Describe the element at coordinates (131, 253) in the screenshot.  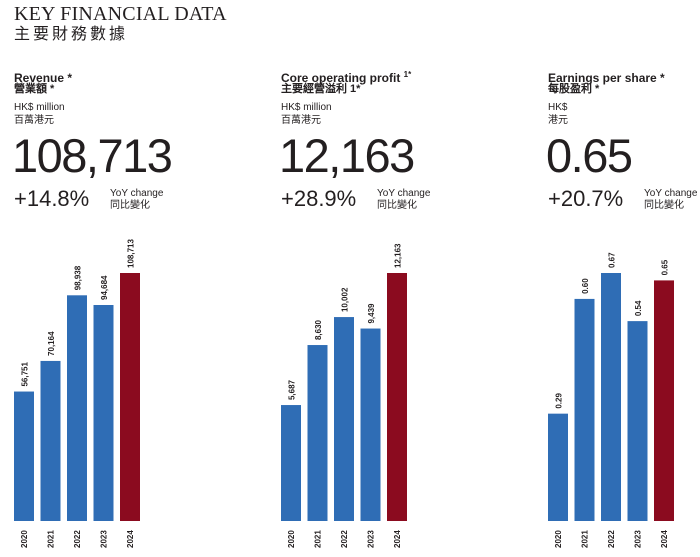
I see `bar-value-label: 108,713` at that location.